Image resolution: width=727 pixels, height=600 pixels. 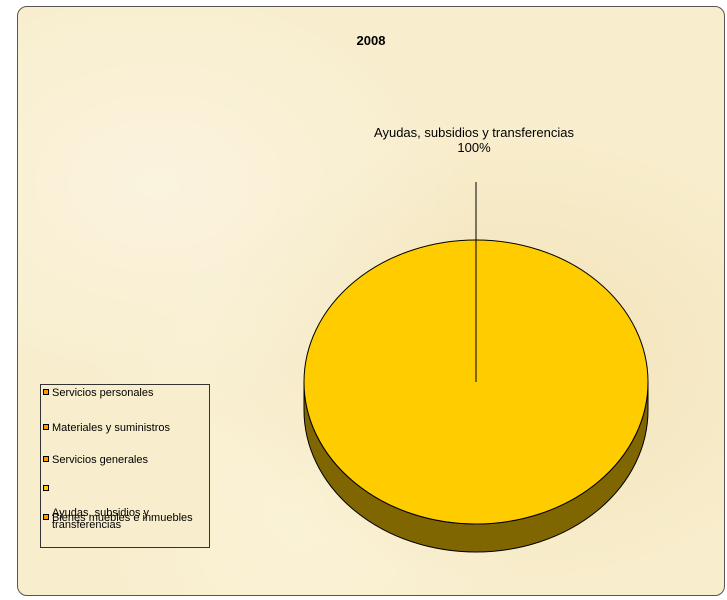 I want to click on legend-label: Bienes muebles e inmuebles, so click(x=122, y=518).